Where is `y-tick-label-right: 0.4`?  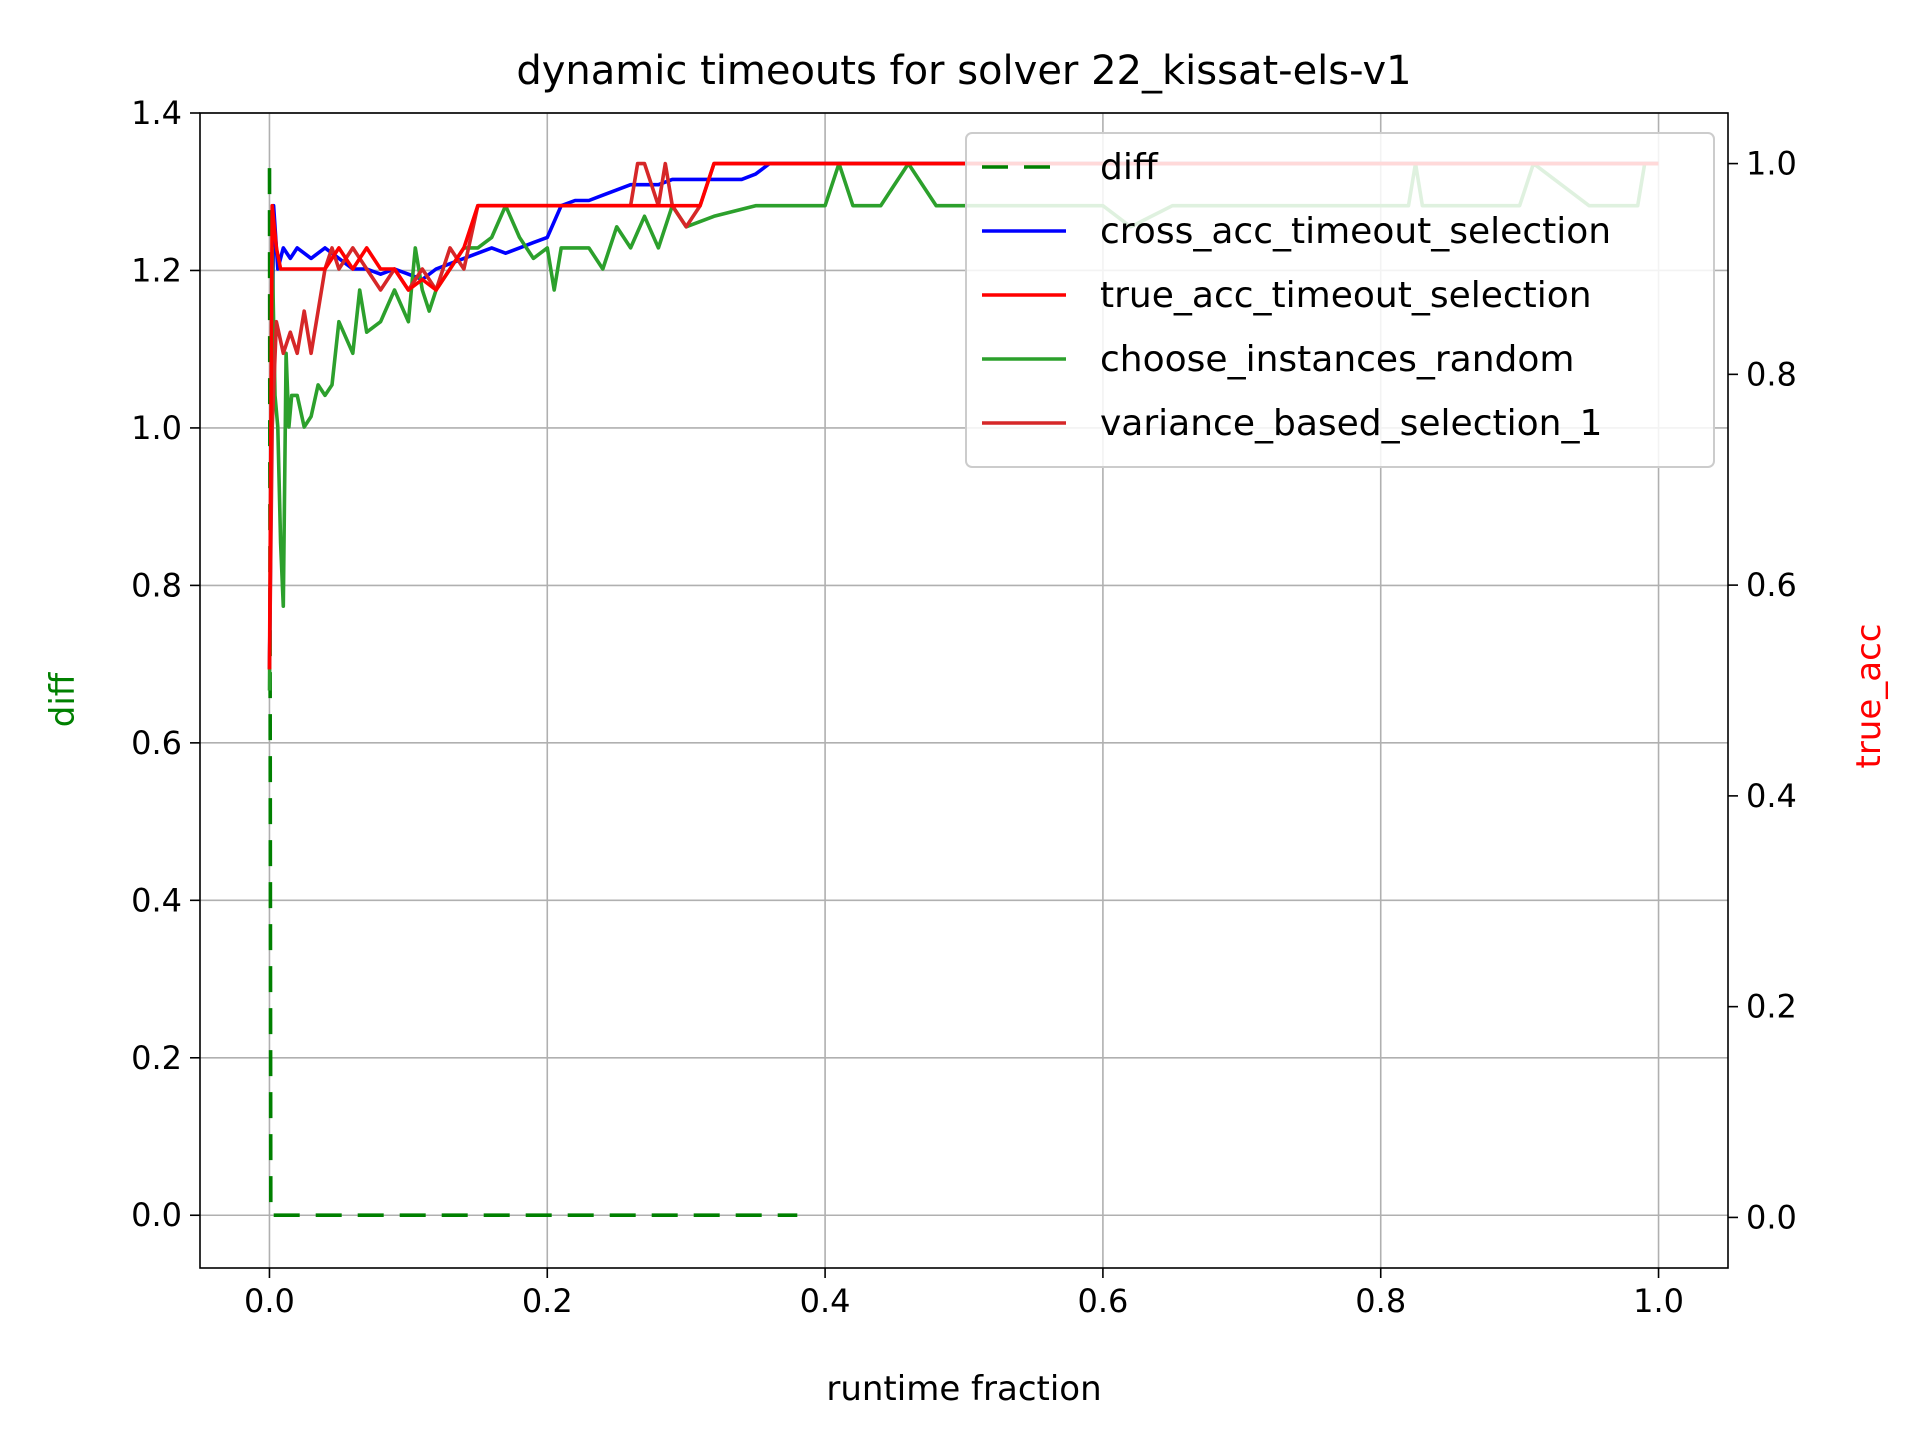 y-tick-label-right: 0.4 is located at coordinates (1771, 796).